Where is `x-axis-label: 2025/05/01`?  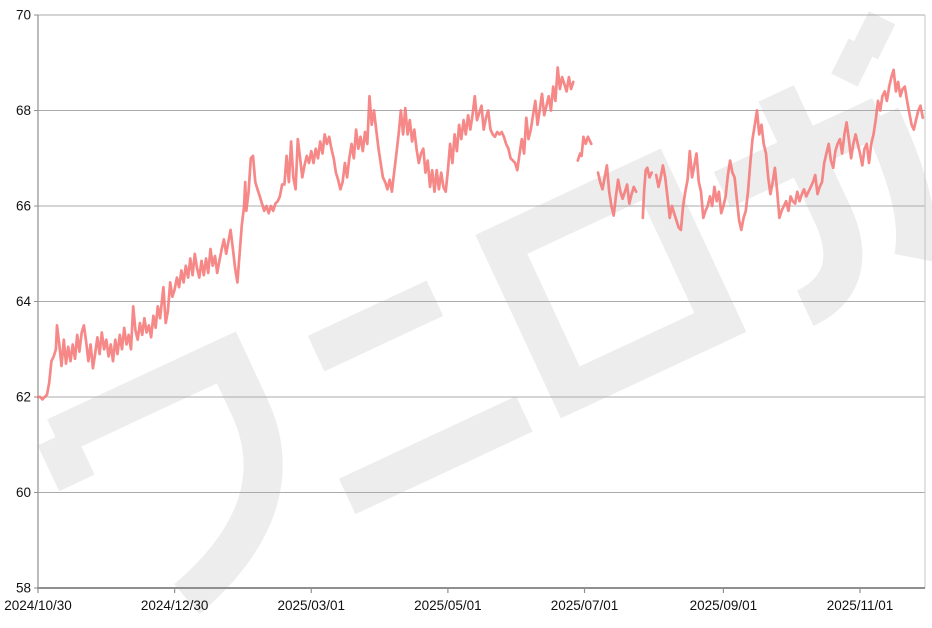
x-axis-label: 2025/05/01 is located at coordinates (448, 605).